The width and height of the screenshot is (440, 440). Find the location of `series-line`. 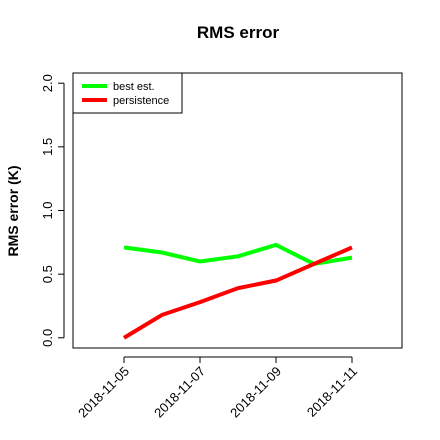

series-line is located at coordinates (237, 292).